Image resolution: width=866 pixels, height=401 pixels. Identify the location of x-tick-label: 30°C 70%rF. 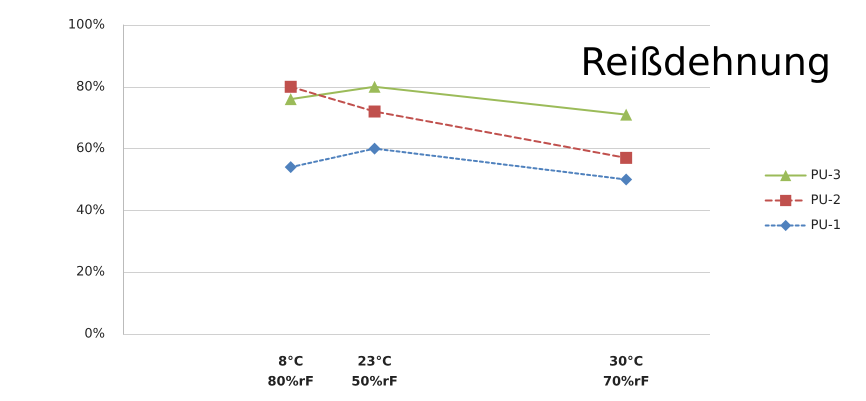
(626, 372).